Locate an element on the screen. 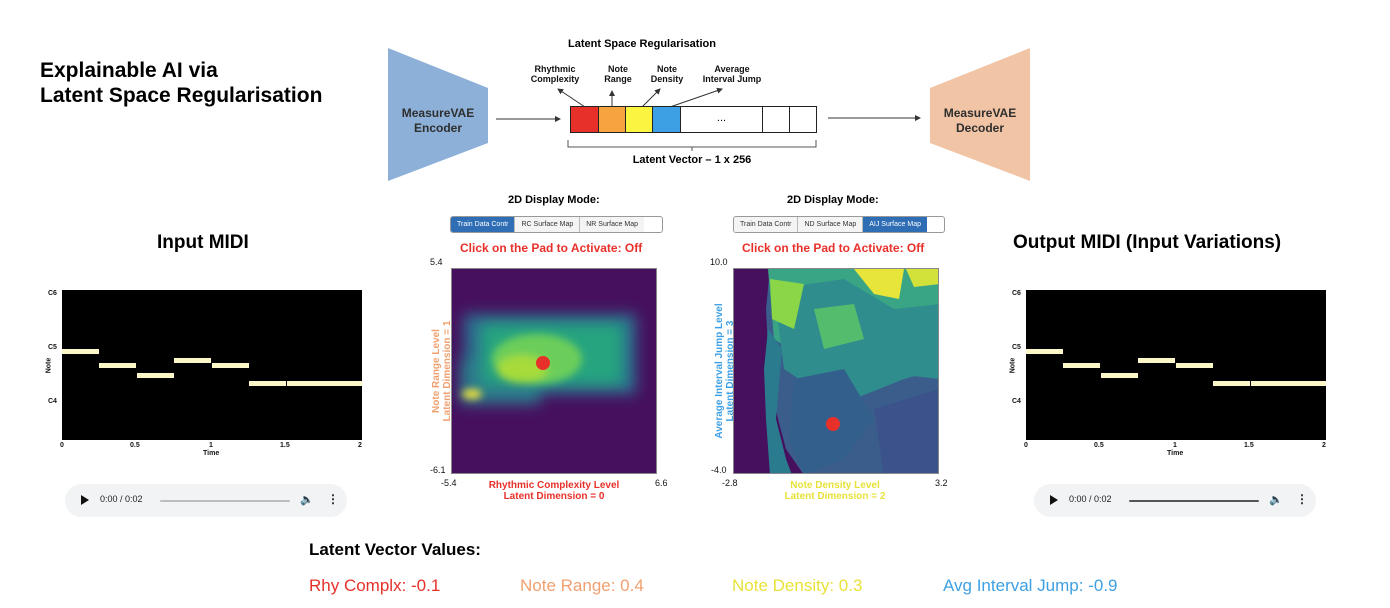 Image resolution: width=1390 pixels, height=608 pixels. pad1-ymin: -6.1 is located at coordinates (438, 470).